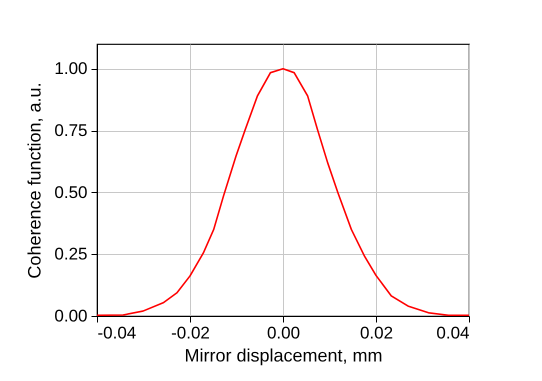  What do you see at coordinates (71, 130) in the screenshot?
I see `y-tick-label: 0.75` at bounding box center [71, 130].